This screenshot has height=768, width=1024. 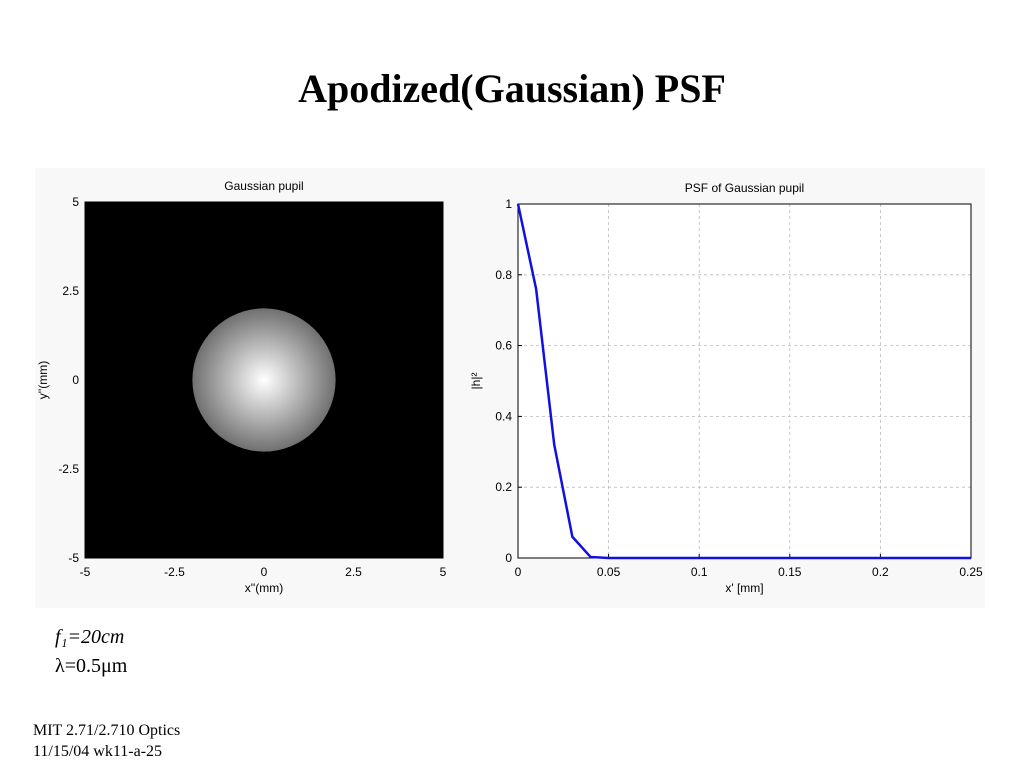 I want to click on y-tick-label: 2.5, so click(x=70, y=291).